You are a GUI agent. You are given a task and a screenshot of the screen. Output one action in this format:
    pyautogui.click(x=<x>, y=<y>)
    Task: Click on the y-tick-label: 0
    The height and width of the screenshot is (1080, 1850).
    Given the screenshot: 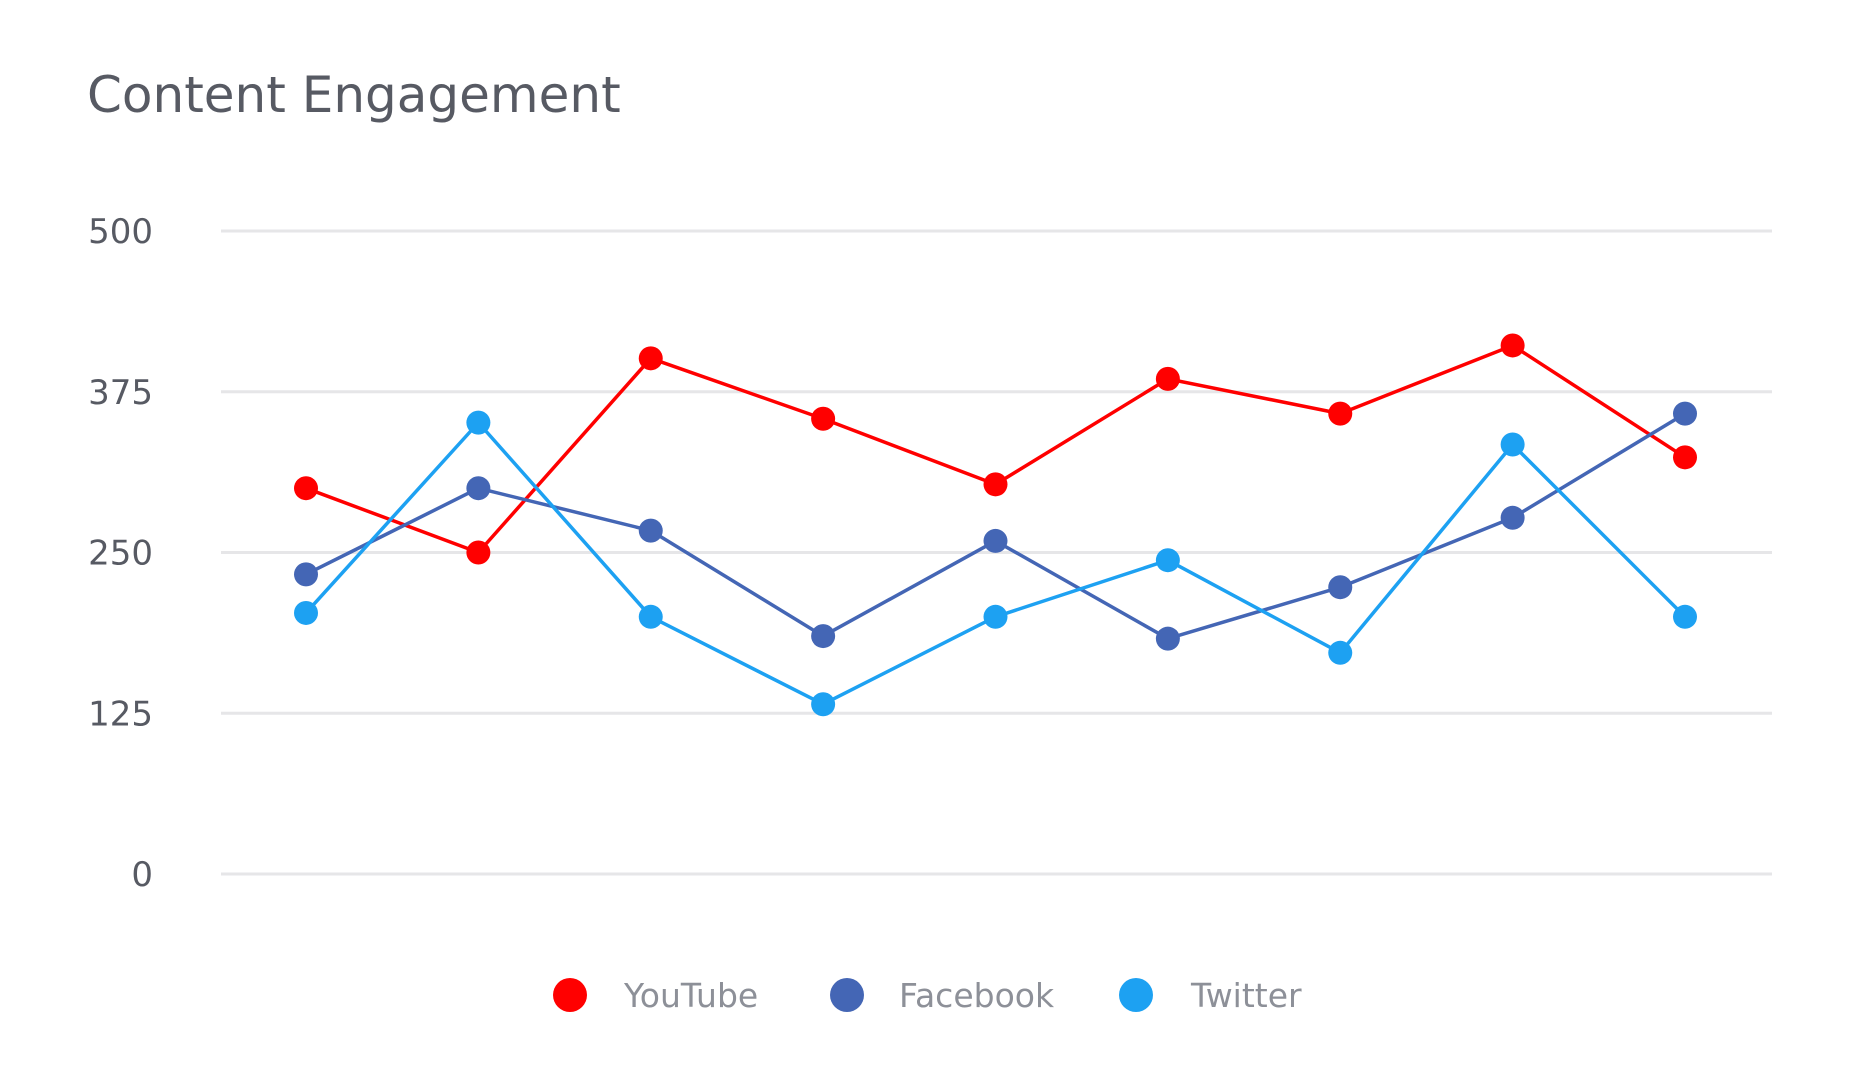 What is the action you would take?
    pyautogui.click(x=142, y=875)
    